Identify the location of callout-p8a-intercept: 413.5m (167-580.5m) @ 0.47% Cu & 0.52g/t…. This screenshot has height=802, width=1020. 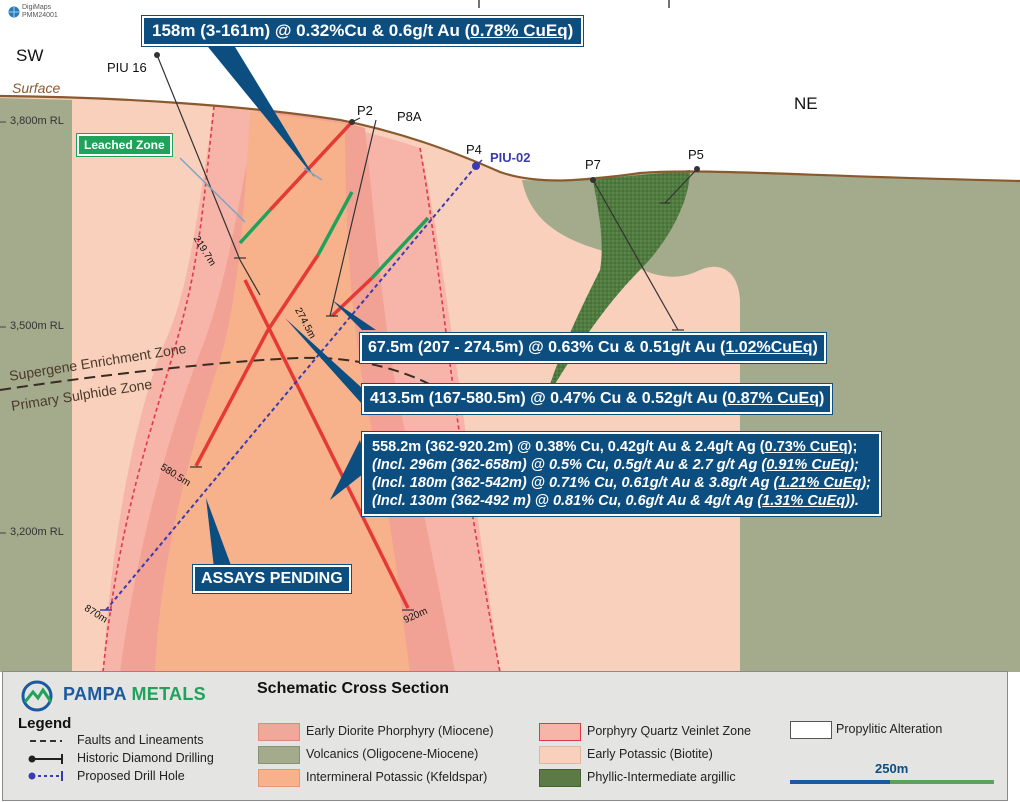
(597, 399).